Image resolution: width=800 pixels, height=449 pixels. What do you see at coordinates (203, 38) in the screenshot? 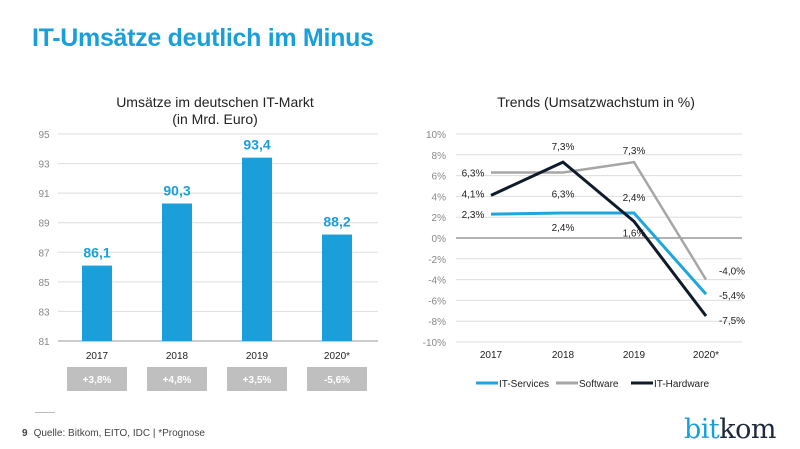
I see `slide-title: IT-Umsätze deutlich im Minus` at bounding box center [203, 38].